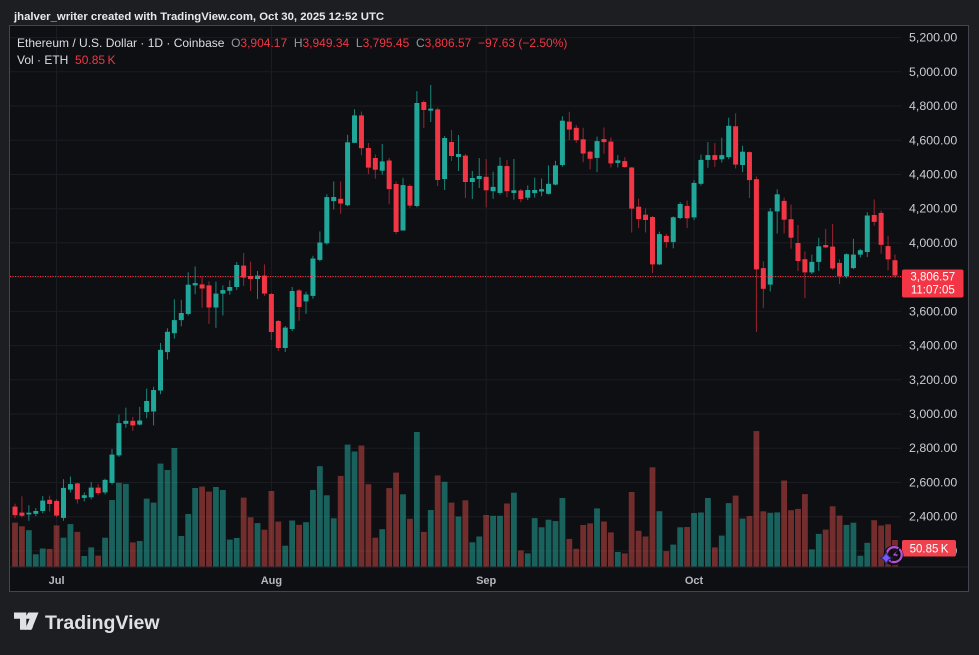 The width and height of the screenshot is (979, 655). Describe the element at coordinates (933, 209) in the screenshot. I see `svg-text: 4,200.00` at that location.